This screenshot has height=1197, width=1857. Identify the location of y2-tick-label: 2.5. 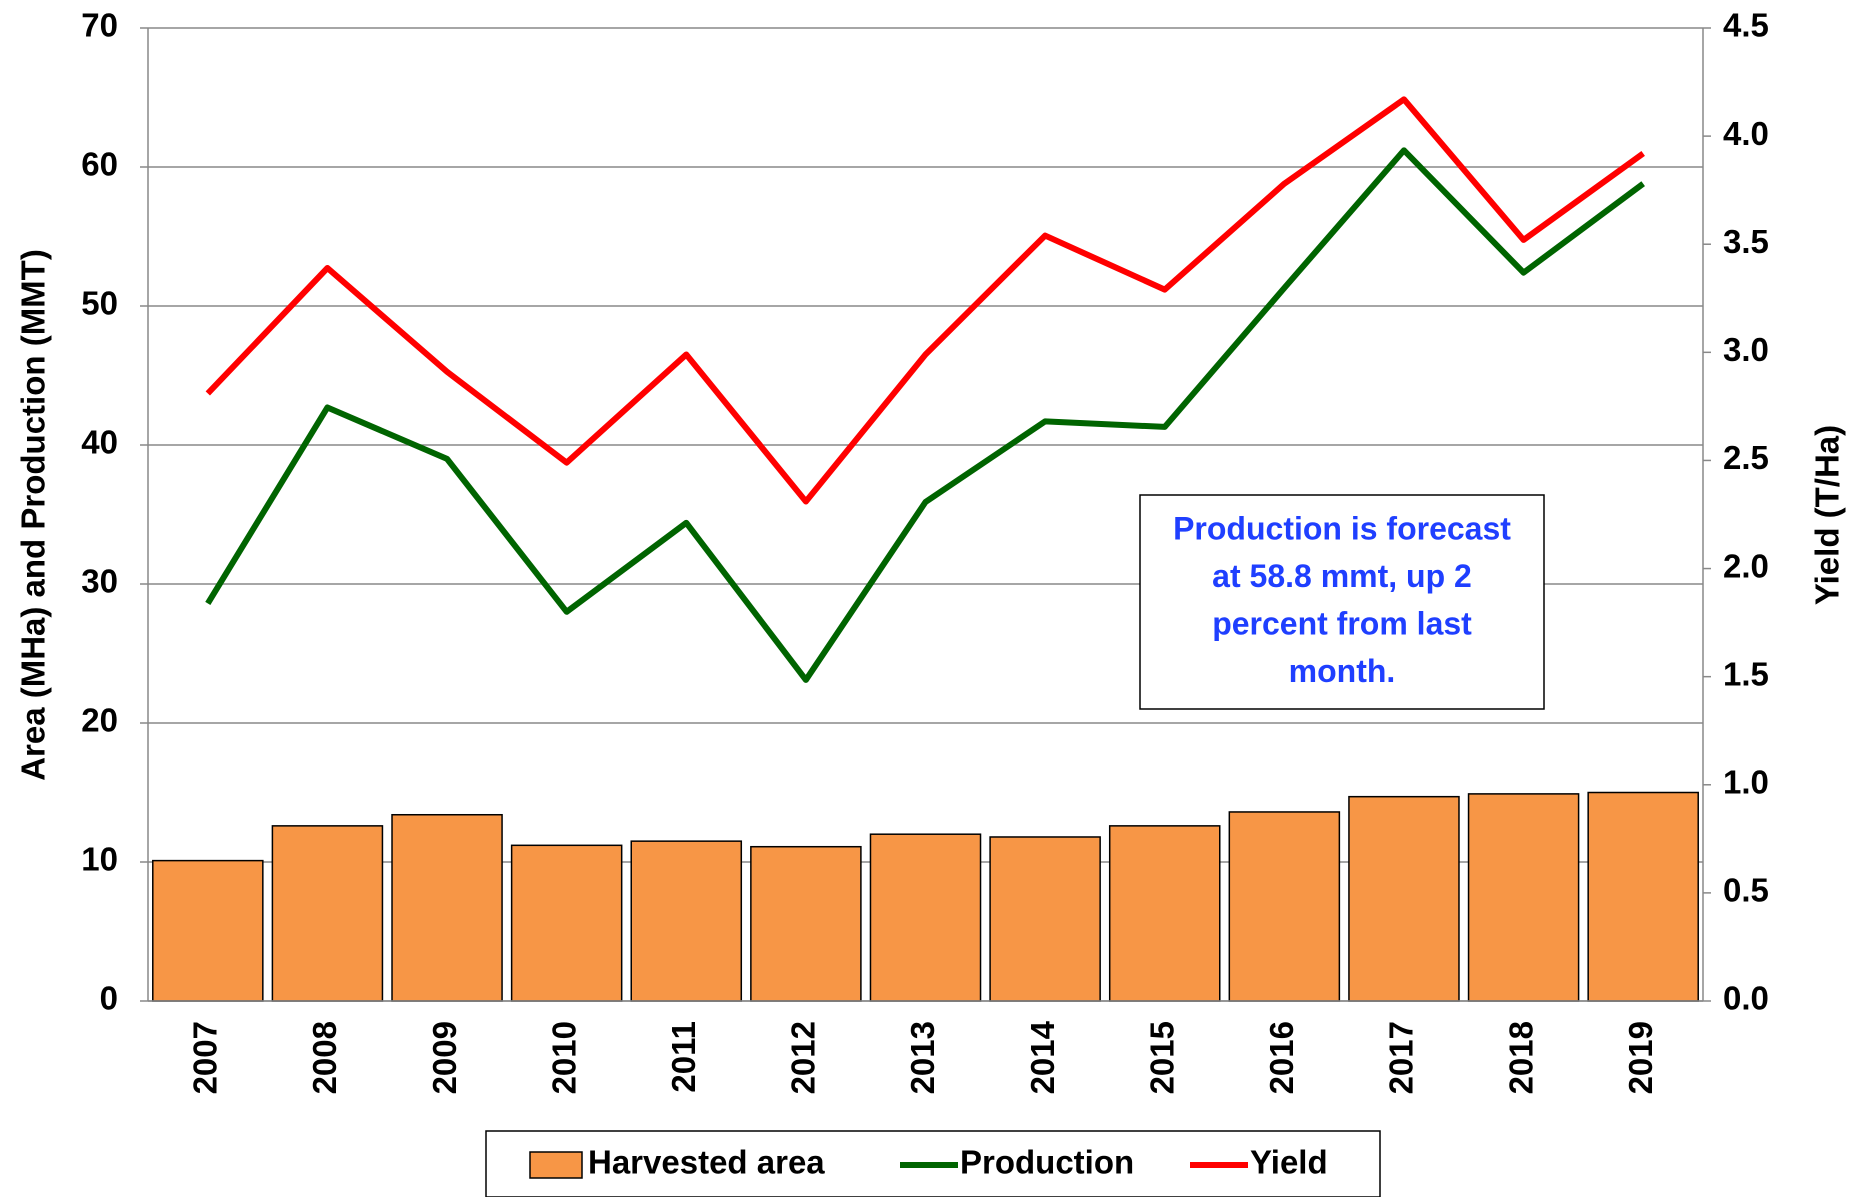
(1746, 457).